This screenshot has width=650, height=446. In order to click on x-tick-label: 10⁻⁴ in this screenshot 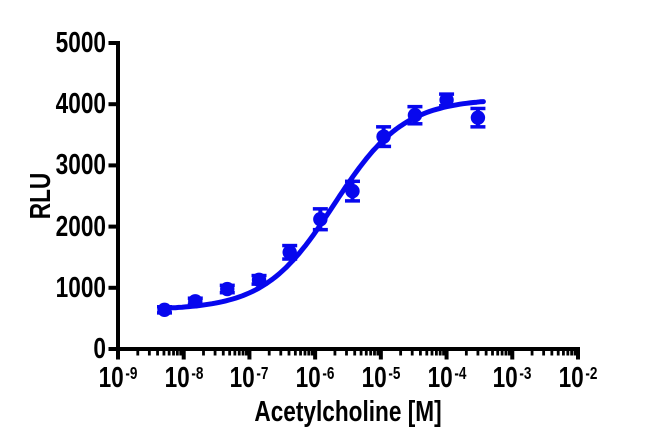, I will do `click(446, 378)`.